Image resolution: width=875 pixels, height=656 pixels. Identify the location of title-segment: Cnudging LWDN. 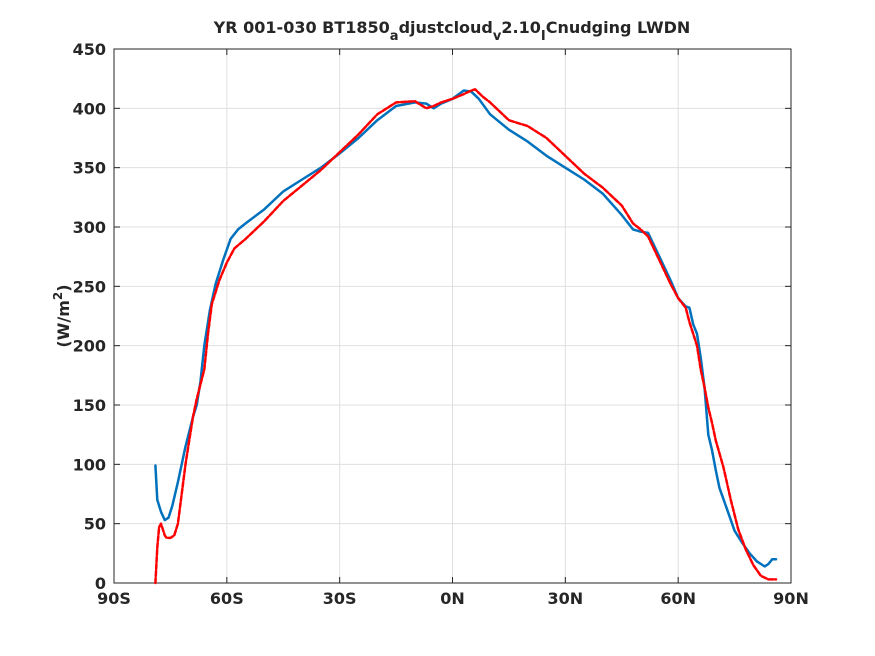
(618, 27).